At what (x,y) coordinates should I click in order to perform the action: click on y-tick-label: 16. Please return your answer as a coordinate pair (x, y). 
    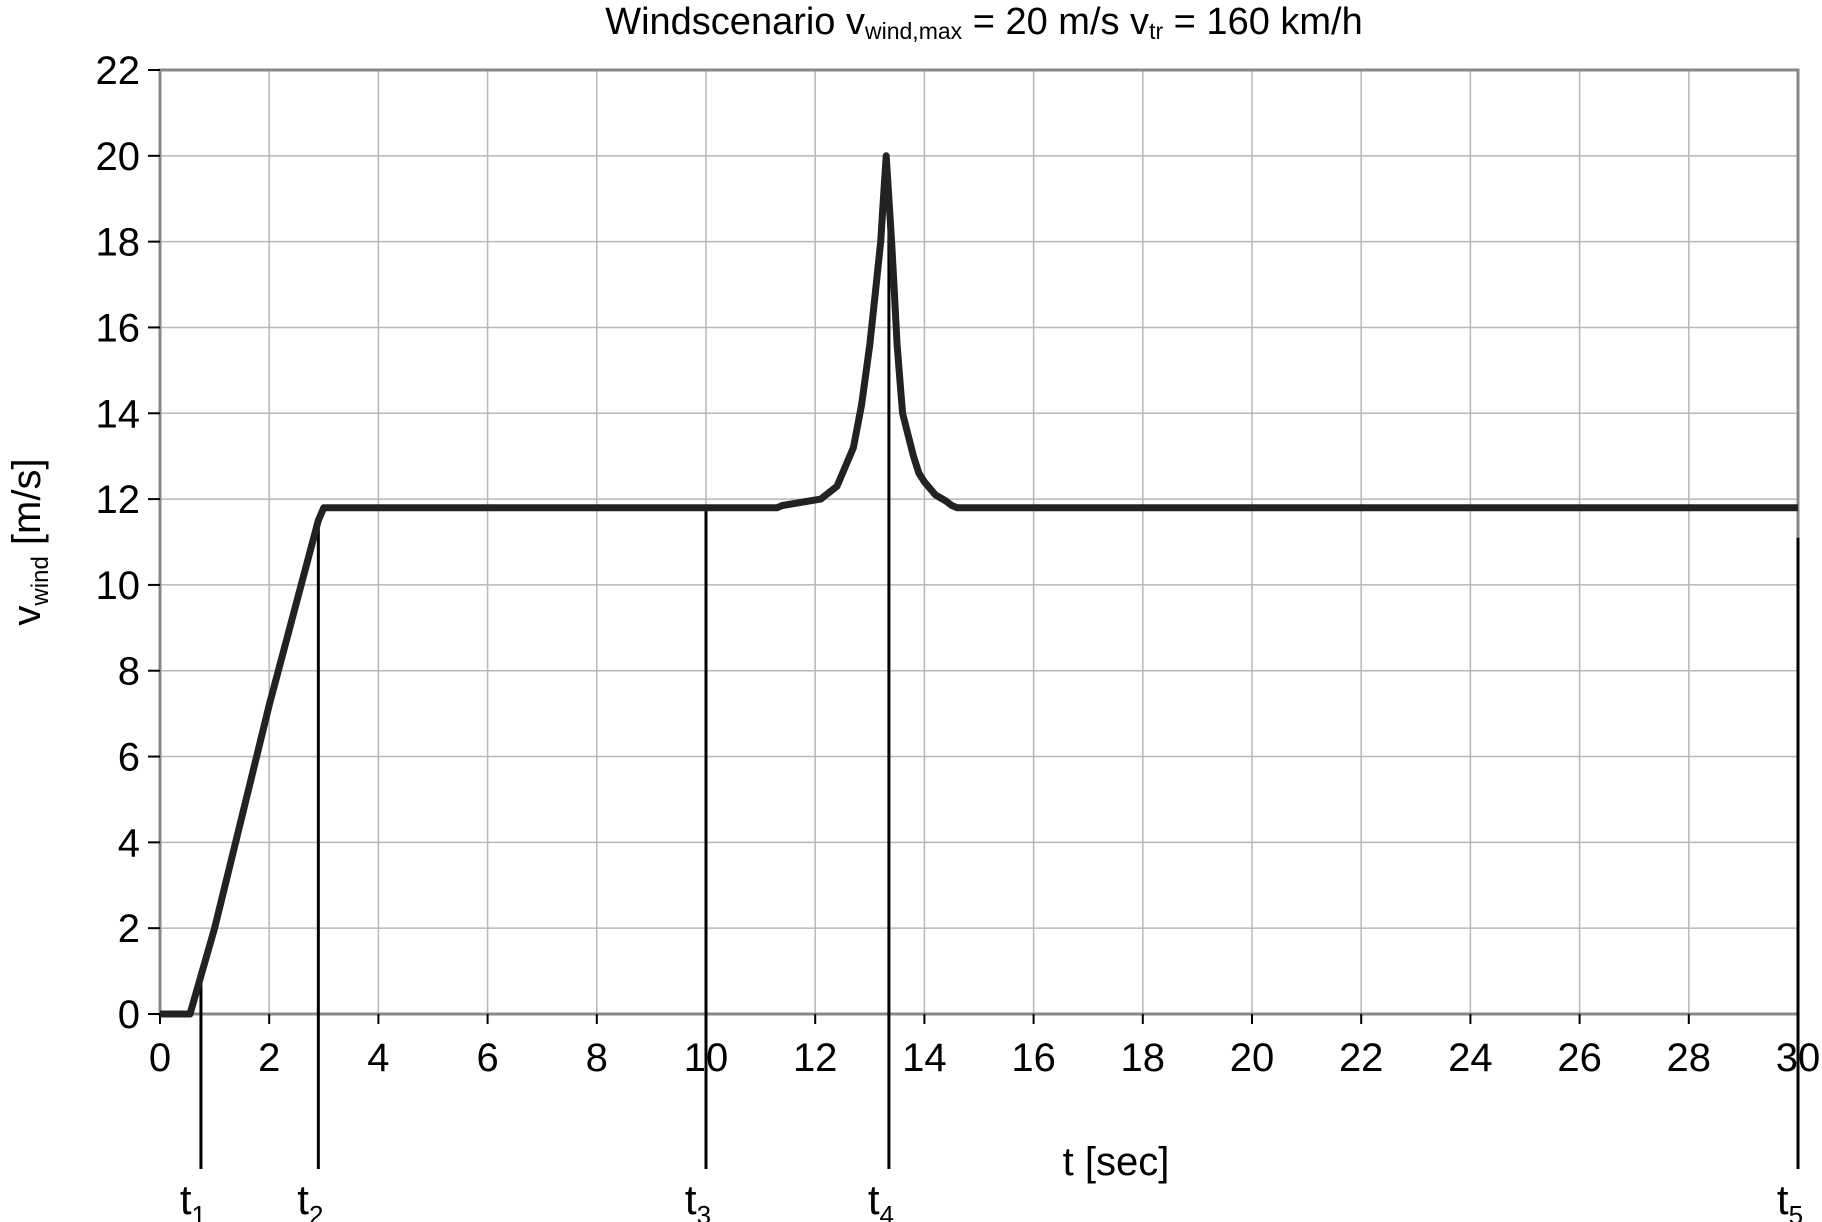
    Looking at the image, I should click on (118, 328).